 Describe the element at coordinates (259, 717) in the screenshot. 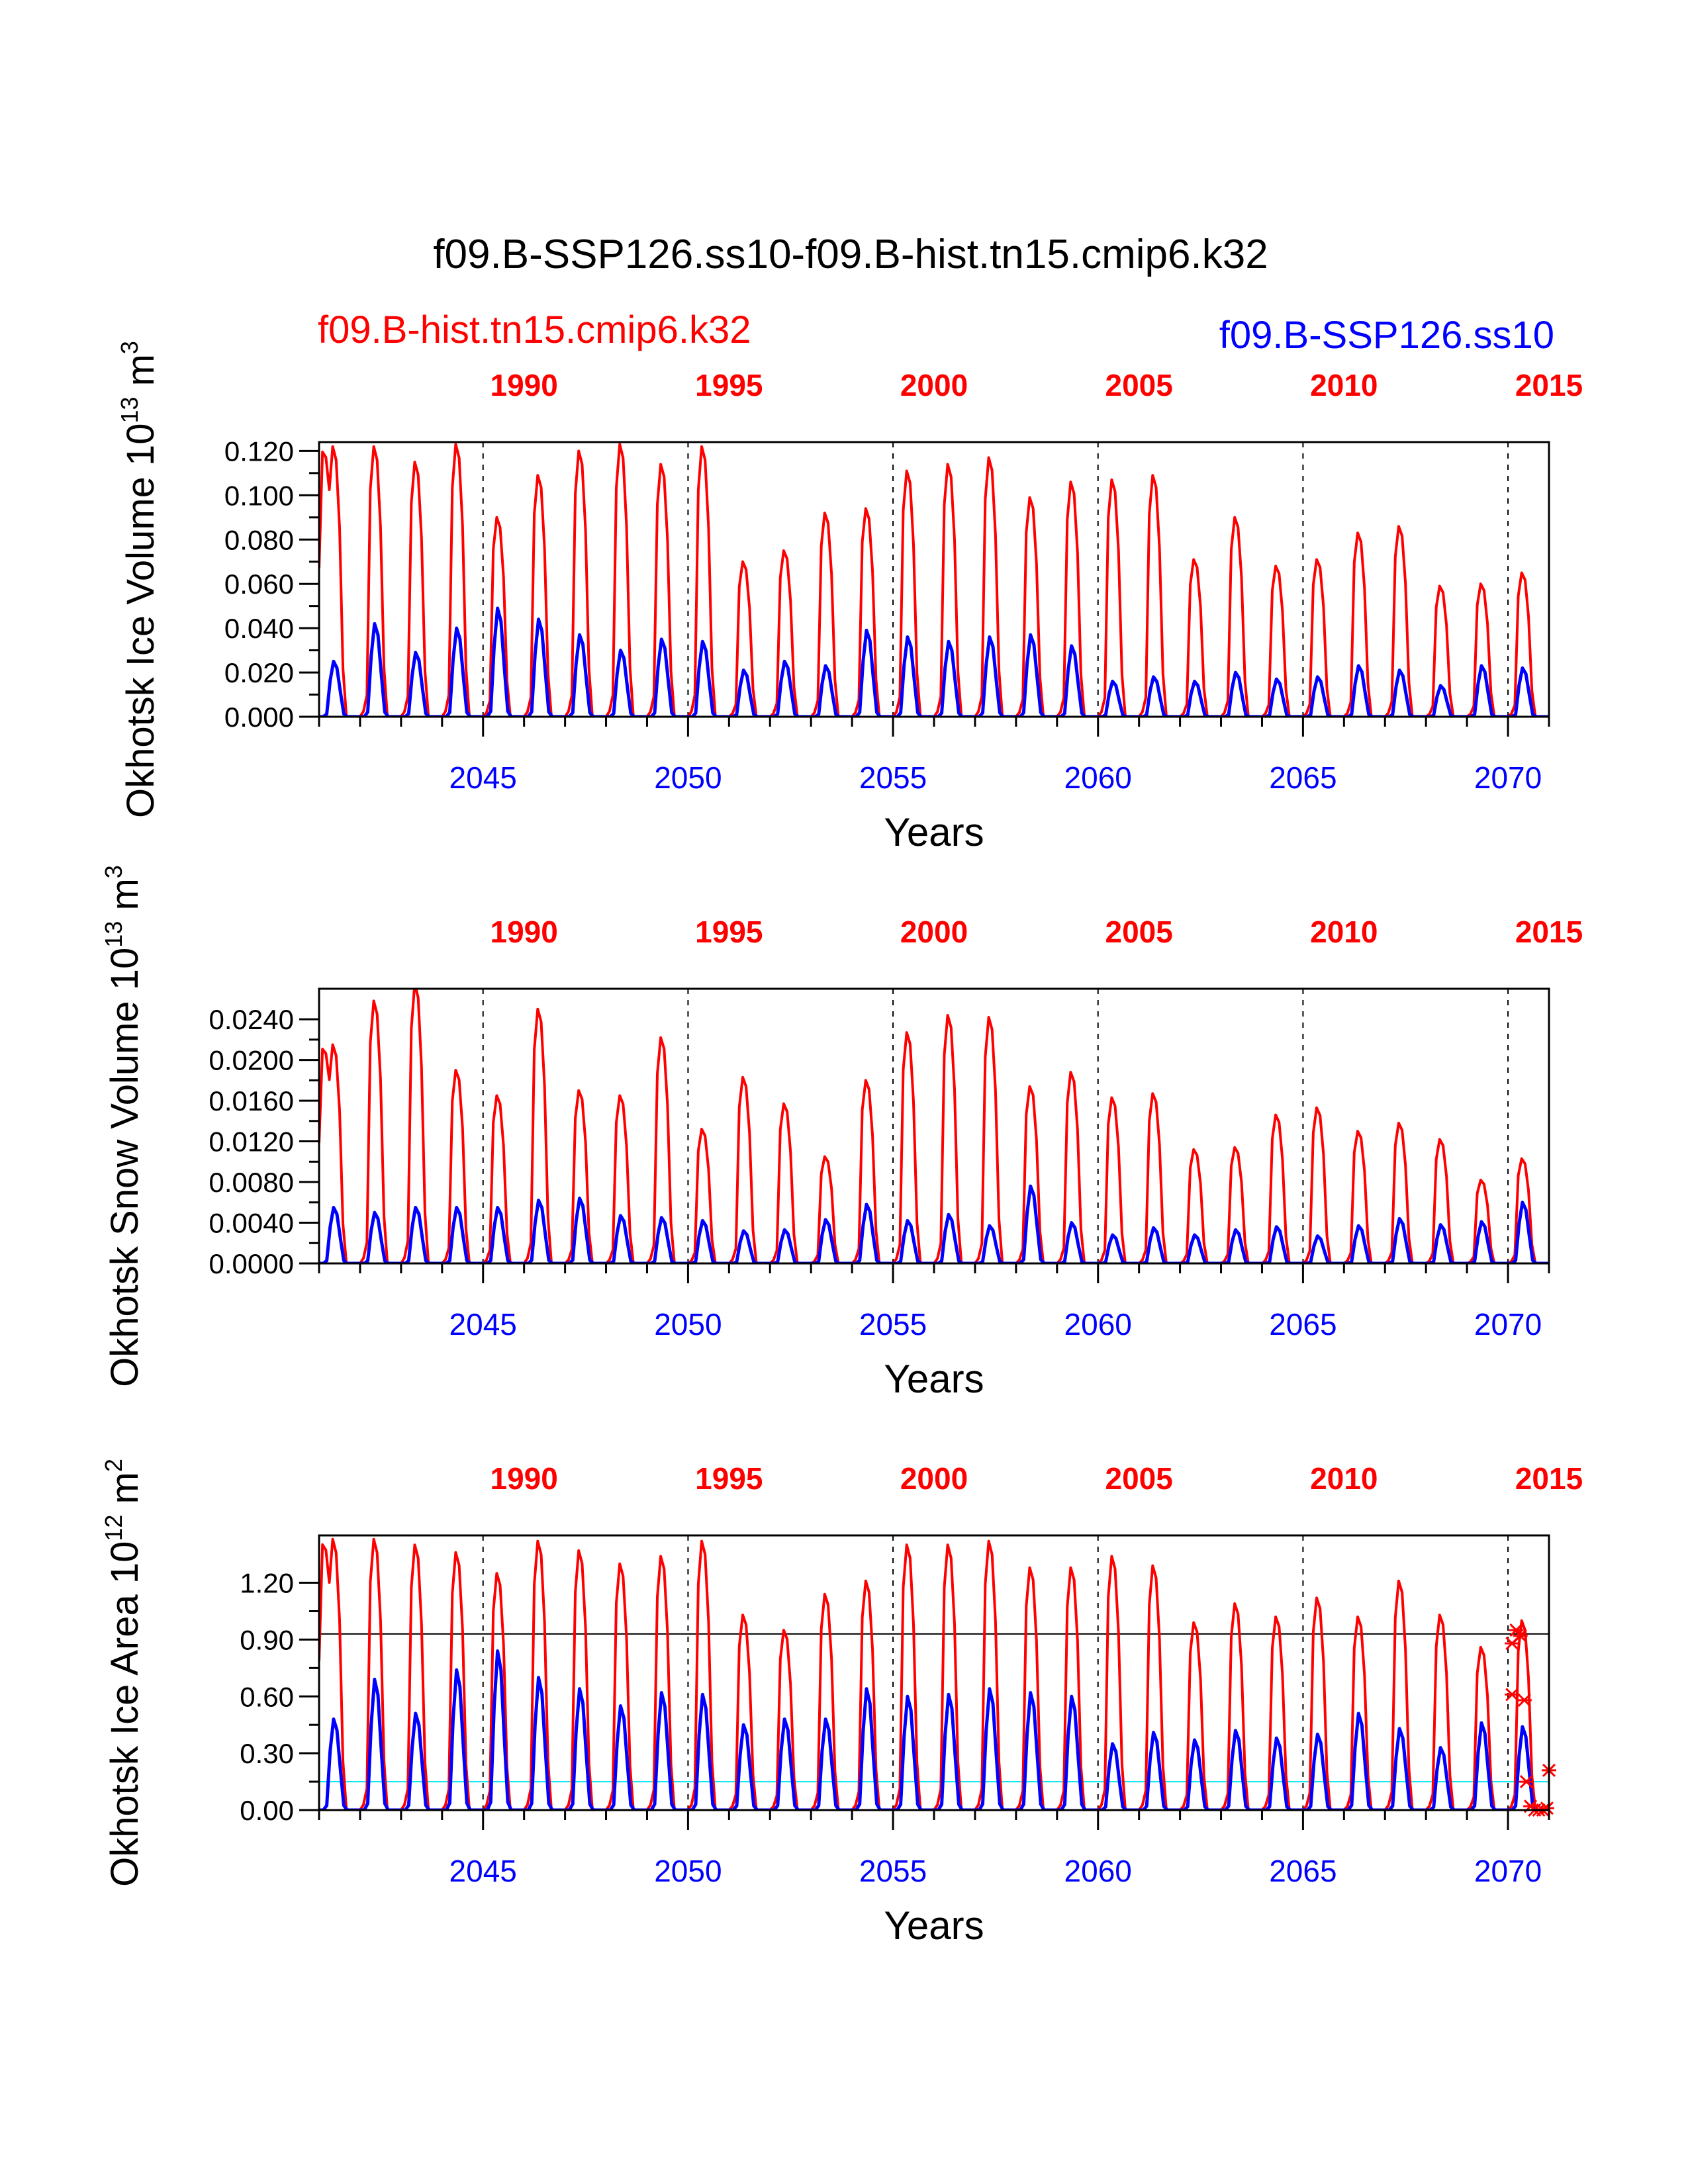

I see `y-tick-label: 0.000` at that location.